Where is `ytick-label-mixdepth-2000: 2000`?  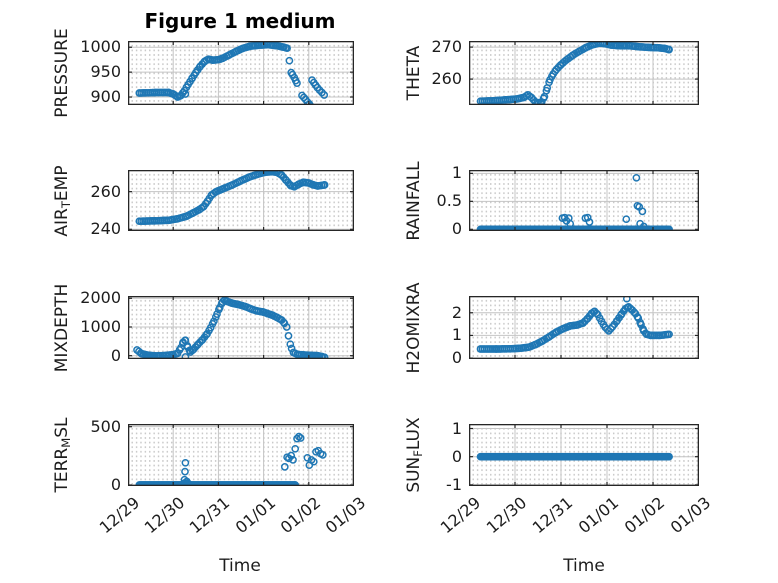
ytick-label-mixdepth-2000: 2000 is located at coordinates (100, 298).